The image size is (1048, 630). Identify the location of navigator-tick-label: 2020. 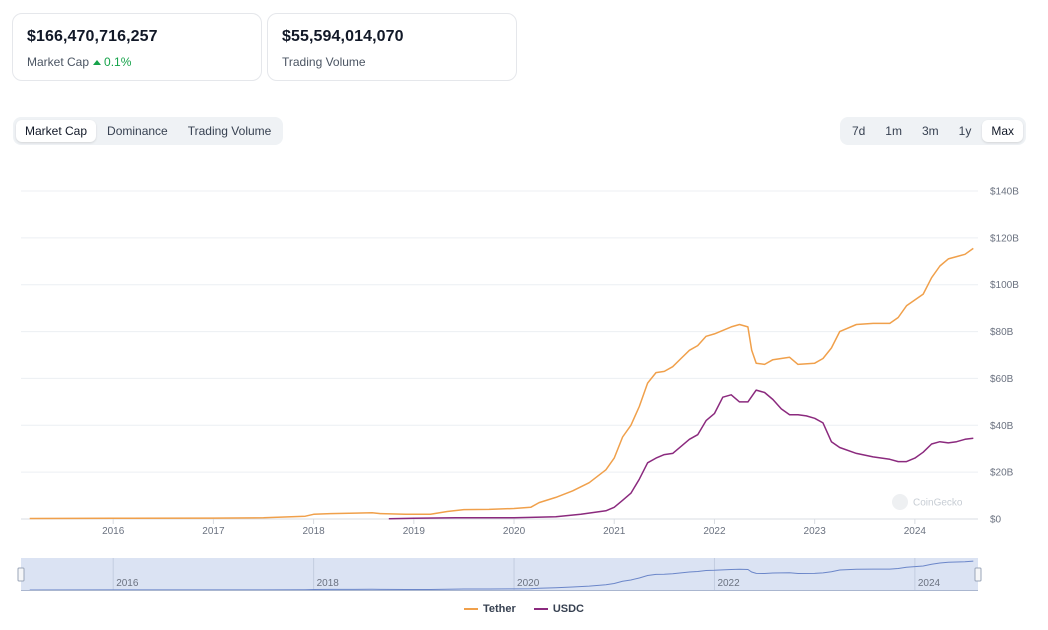
(528, 583).